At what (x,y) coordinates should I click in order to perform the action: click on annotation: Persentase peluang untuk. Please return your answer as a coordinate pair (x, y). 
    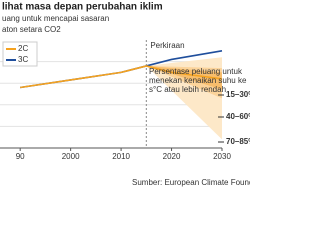
    Looking at the image, I should click on (196, 71).